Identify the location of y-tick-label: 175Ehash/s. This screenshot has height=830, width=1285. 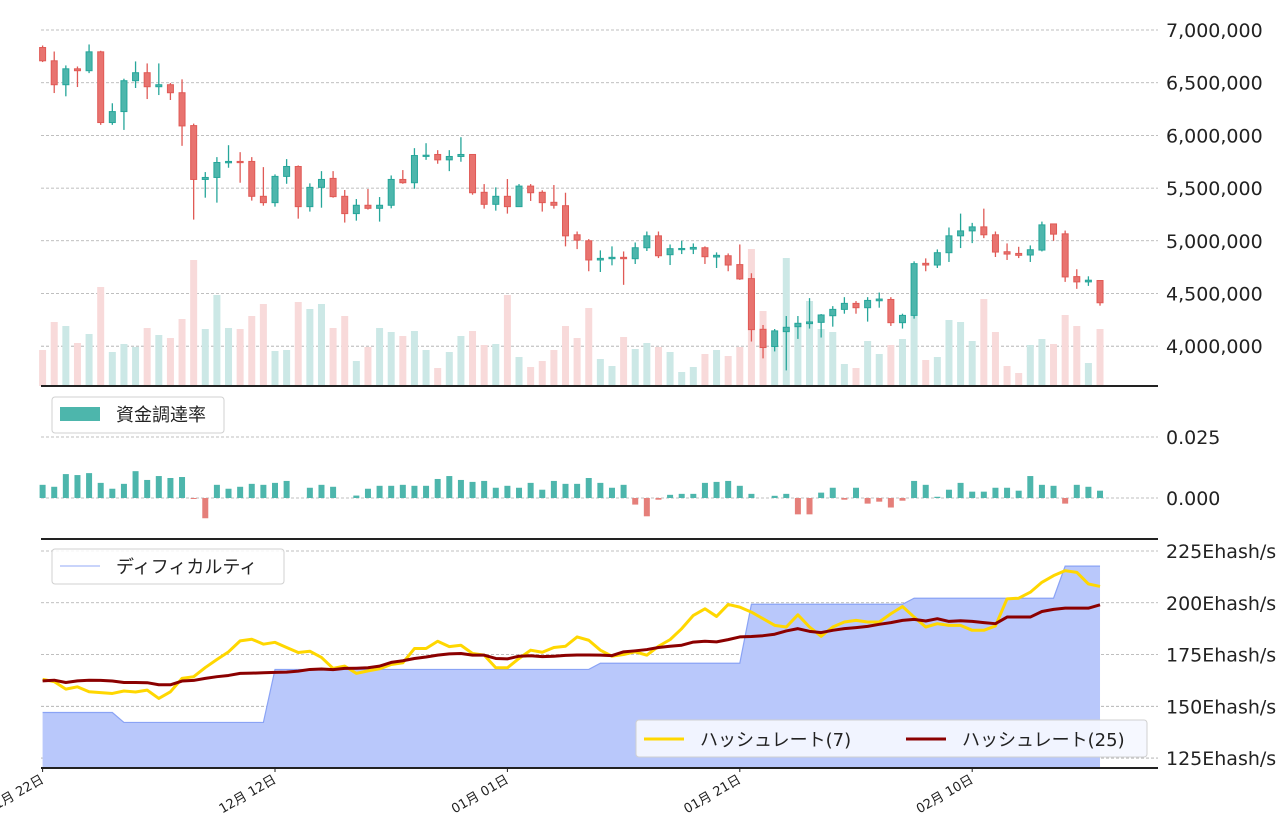
(1221, 656).